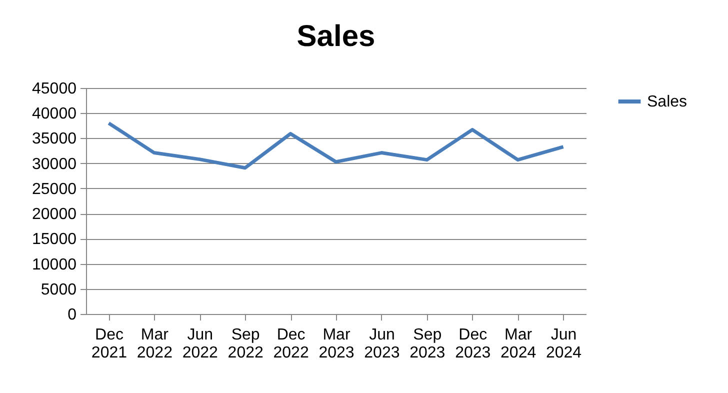 This screenshot has width=728, height=393. What do you see at coordinates (54, 139) in the screenshot?
I see `y-tick-label: 35000` at bounding box center [54, 139].